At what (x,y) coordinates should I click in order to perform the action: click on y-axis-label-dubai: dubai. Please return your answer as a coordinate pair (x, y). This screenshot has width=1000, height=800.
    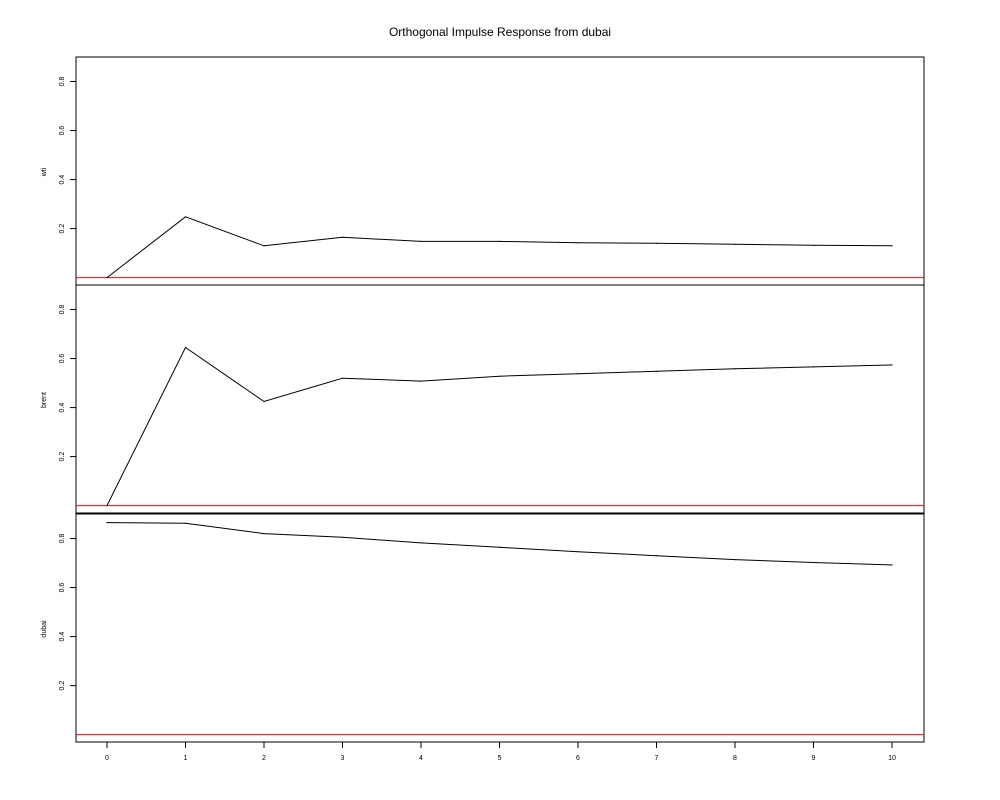
    Looking at the image, I should click on (44, 629).